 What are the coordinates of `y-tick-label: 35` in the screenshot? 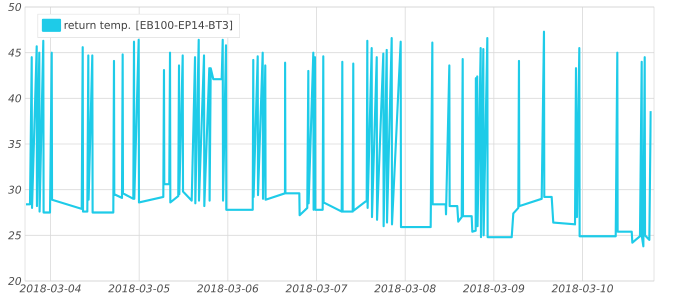 It's located at (15, 144).